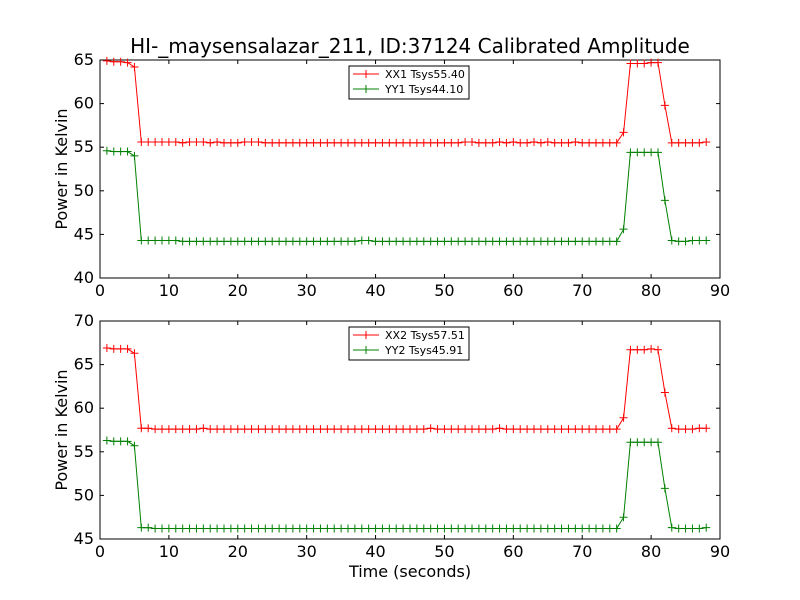 The image size is (800, 600). What do you see at coordinates (409, 571) in the screenshot?
I see `x-axis-label: Time (seconds)` at bounding box center [409, 571].